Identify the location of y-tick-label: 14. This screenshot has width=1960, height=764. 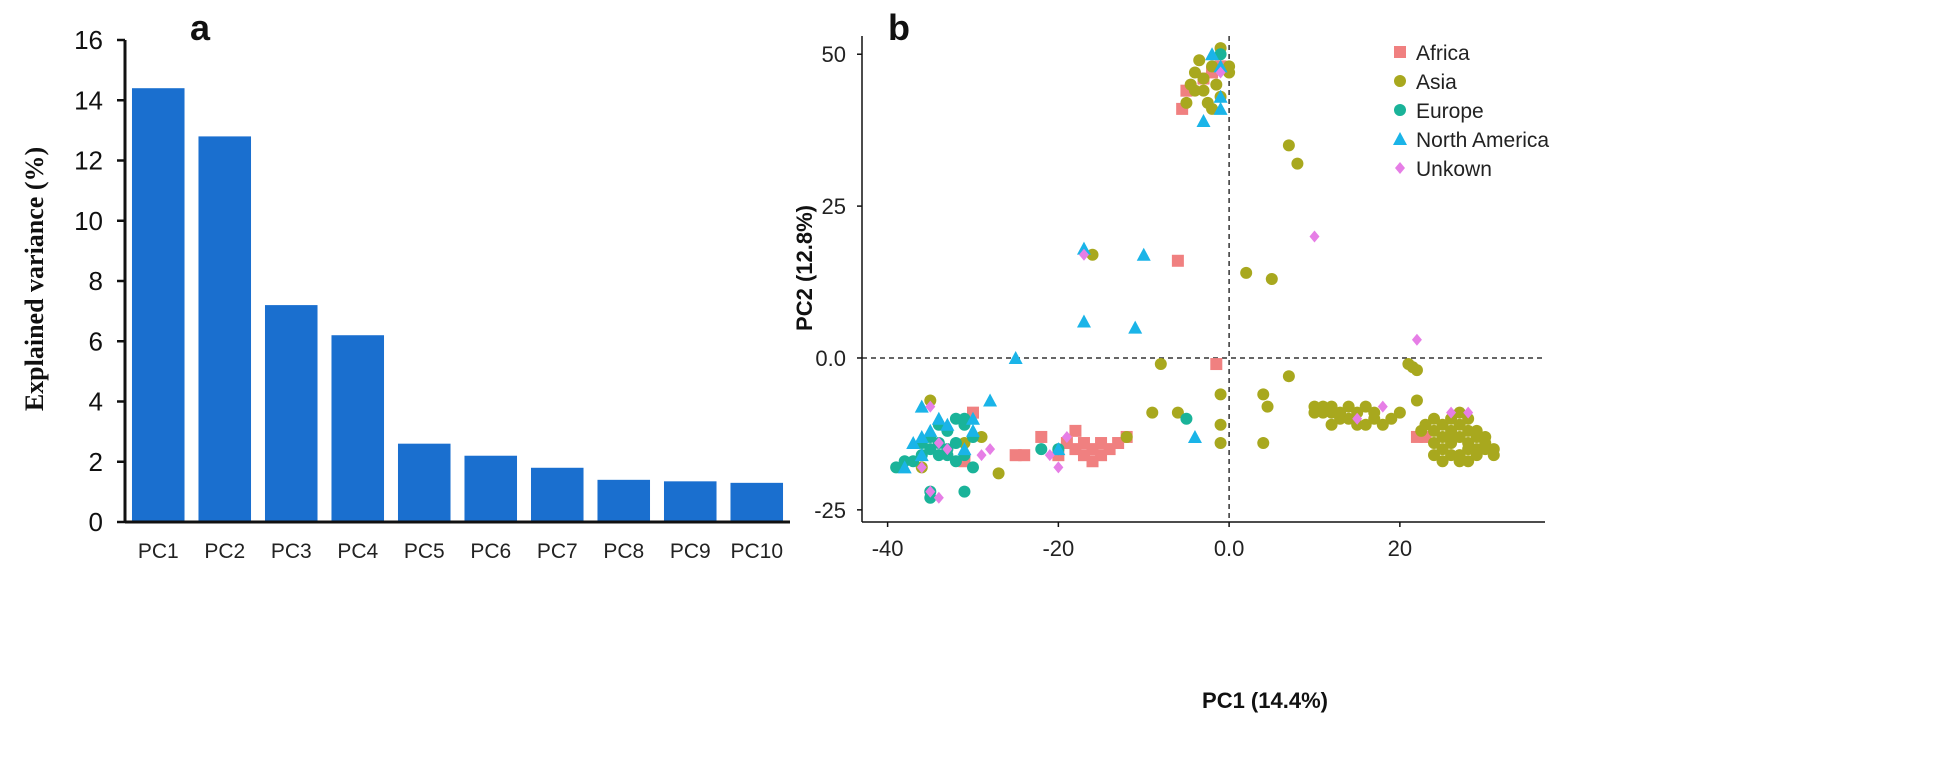
(88, 100).